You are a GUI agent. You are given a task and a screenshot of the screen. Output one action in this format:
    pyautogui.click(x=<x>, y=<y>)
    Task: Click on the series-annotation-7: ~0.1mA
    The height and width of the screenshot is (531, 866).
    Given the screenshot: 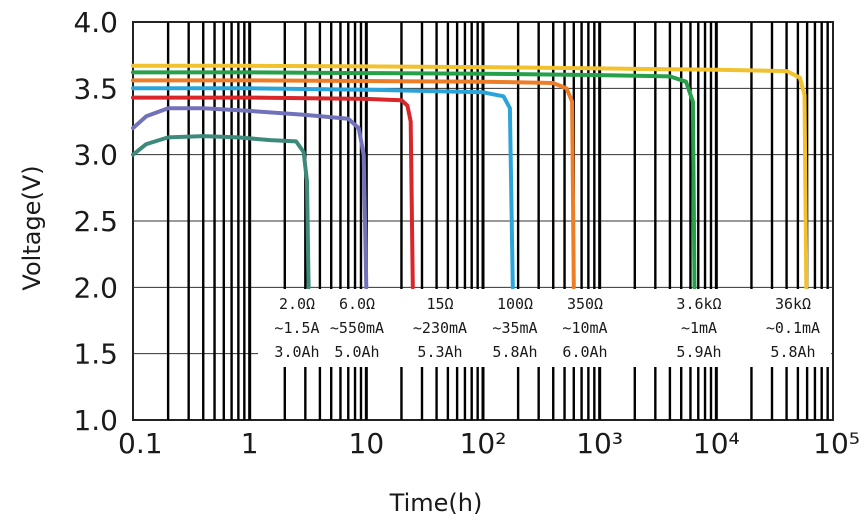 What is the action you would take?
    pyautogui.click(x=793, y=328)
    